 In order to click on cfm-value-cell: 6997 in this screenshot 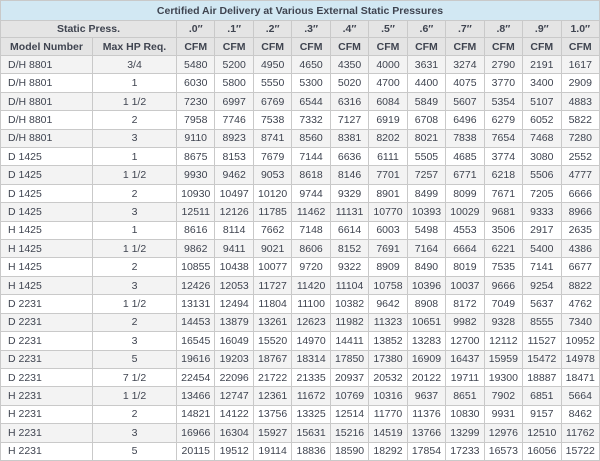, I will do `click(234, 101)`.